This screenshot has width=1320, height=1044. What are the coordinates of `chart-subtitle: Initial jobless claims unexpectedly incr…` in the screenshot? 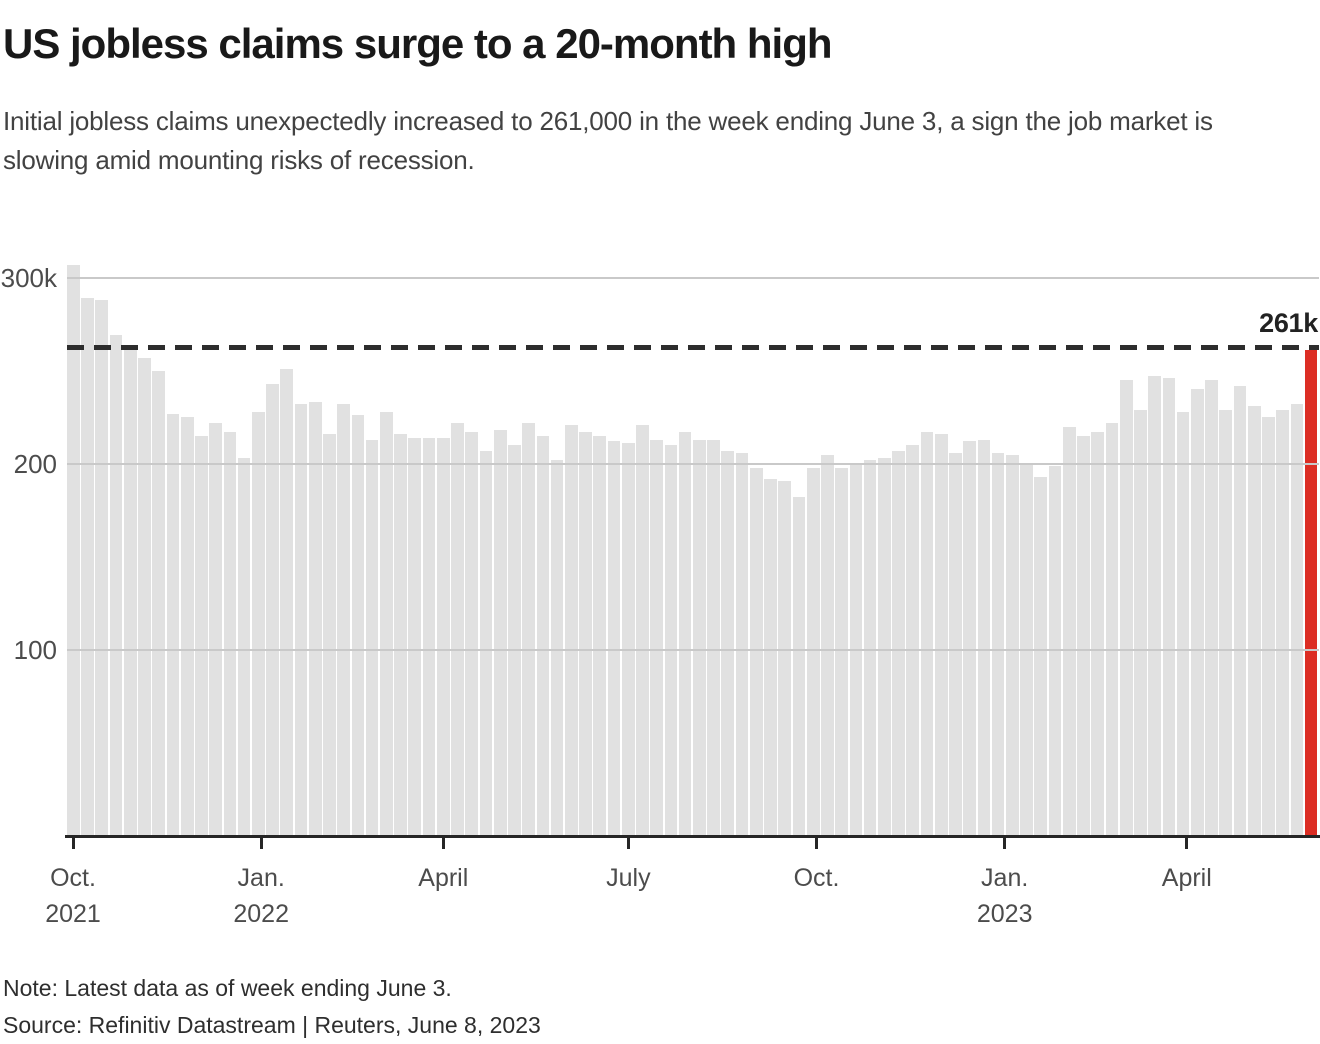 It's located at (608, 140).